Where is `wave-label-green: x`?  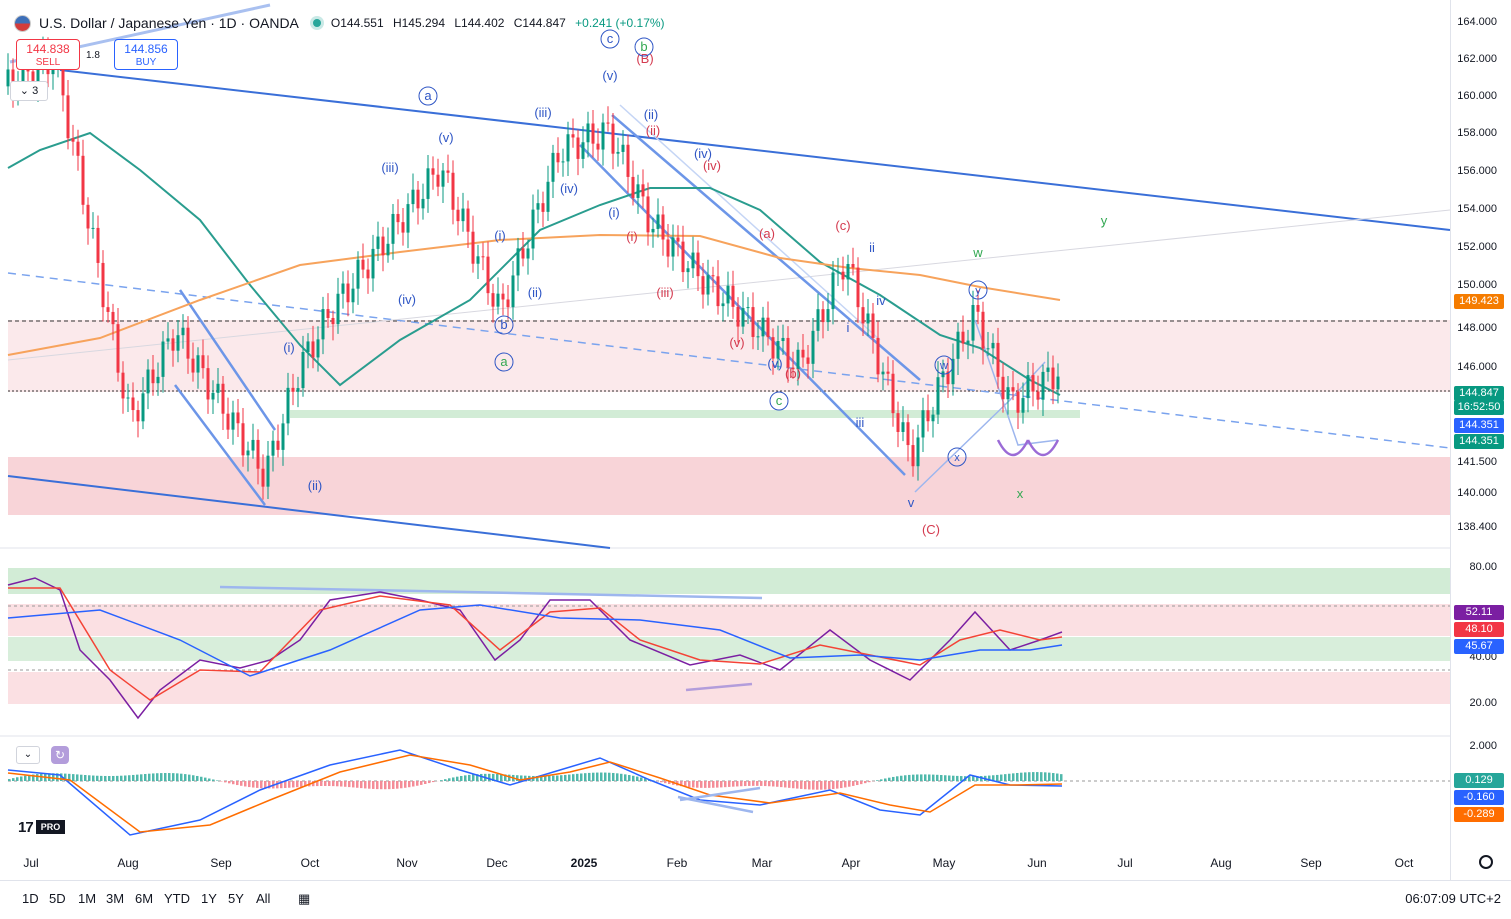 wave-label-green: x is located at coordinates (1020, 493).